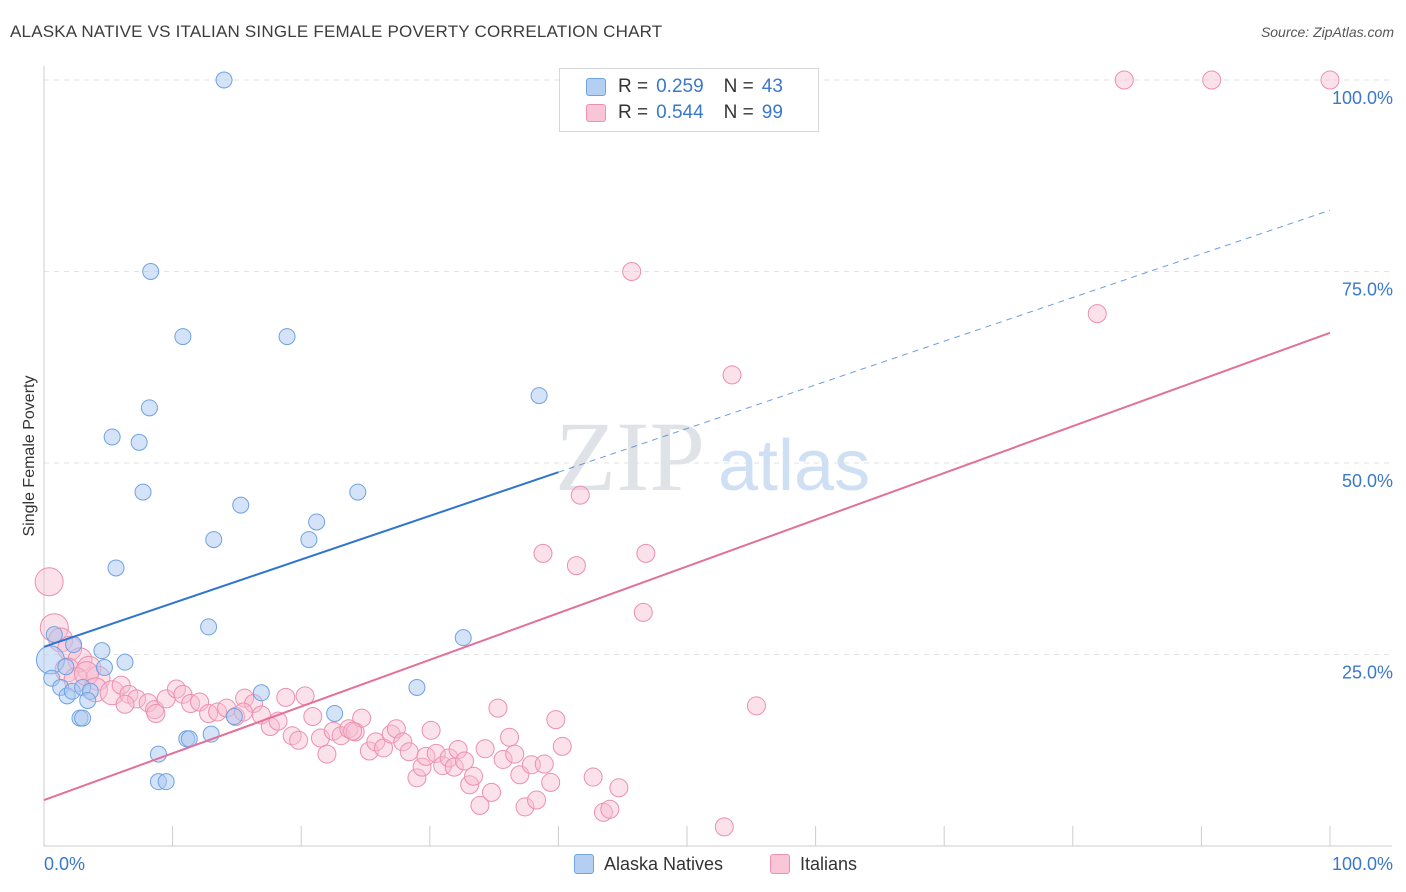  I want to click on watermark-zip: ZIP, so click(630, 456).